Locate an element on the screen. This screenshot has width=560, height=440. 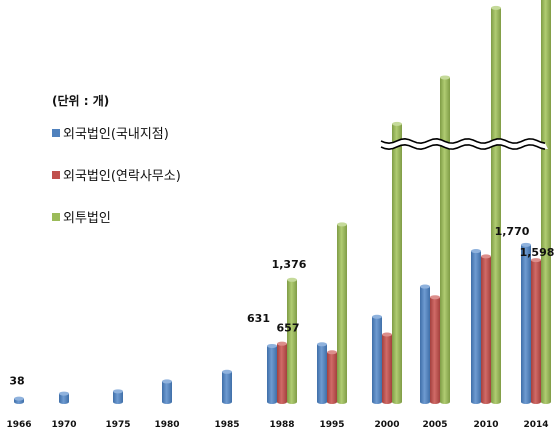
x-tick-label-1970: 1970 is located at coordinates (63, 425).